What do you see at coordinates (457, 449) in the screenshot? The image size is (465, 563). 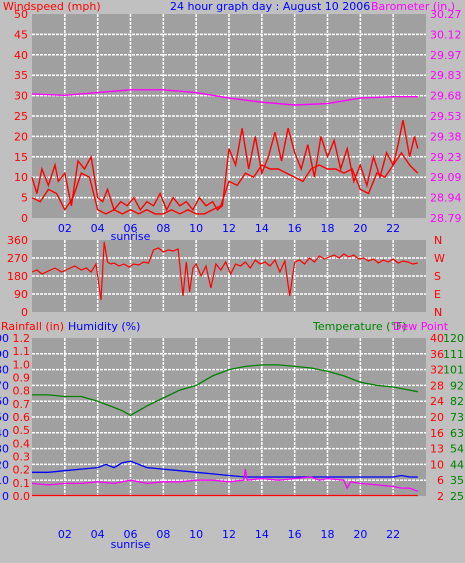 I see `dewpoint-tick-label: 54` at bounding box center [457, 449].